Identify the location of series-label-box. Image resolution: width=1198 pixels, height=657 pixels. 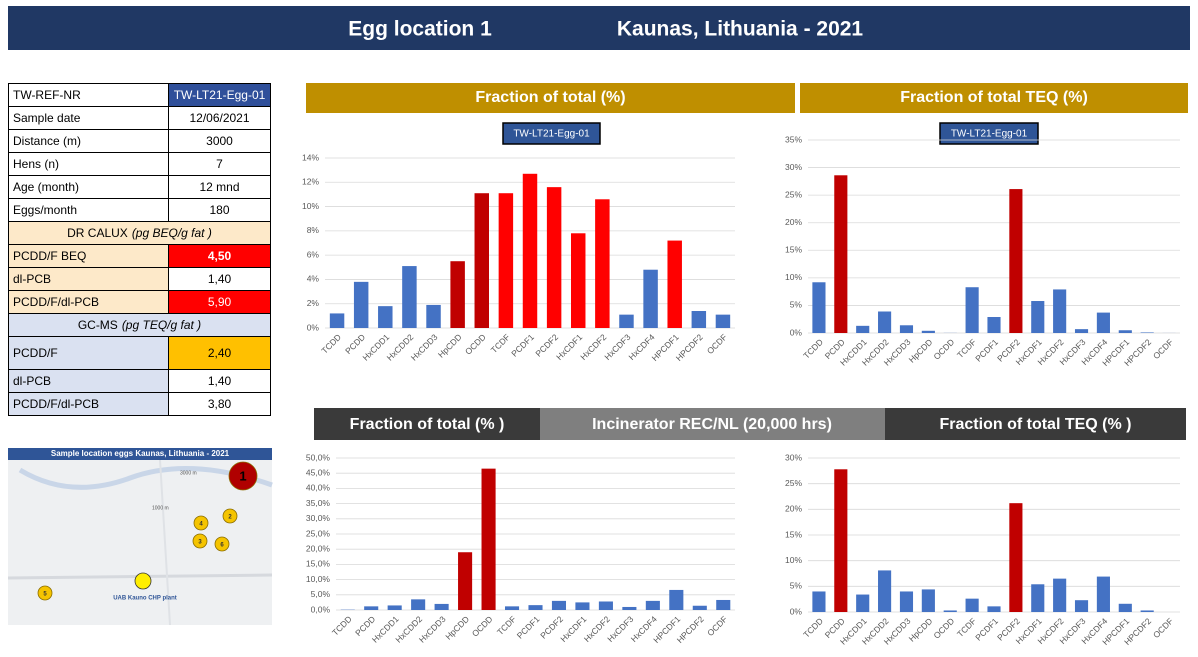
(551, 133).